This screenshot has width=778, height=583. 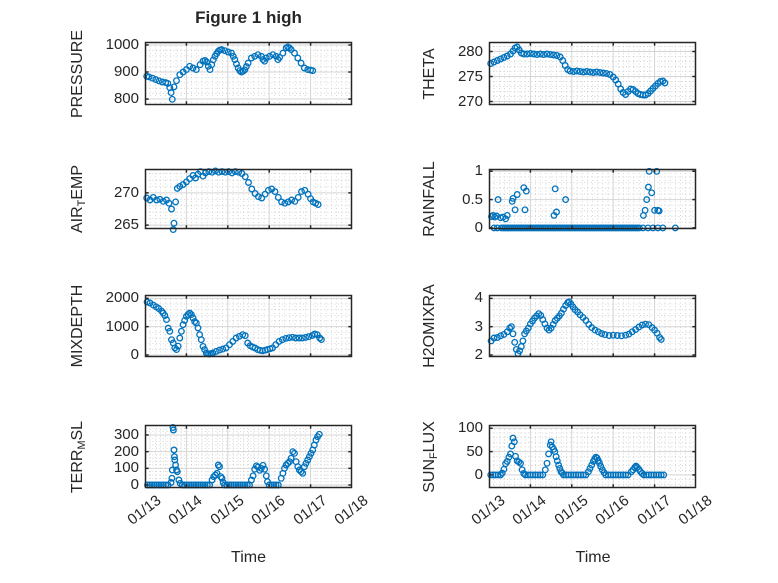 I want to click on subplot-rainfall, so click(x=592, y=199).